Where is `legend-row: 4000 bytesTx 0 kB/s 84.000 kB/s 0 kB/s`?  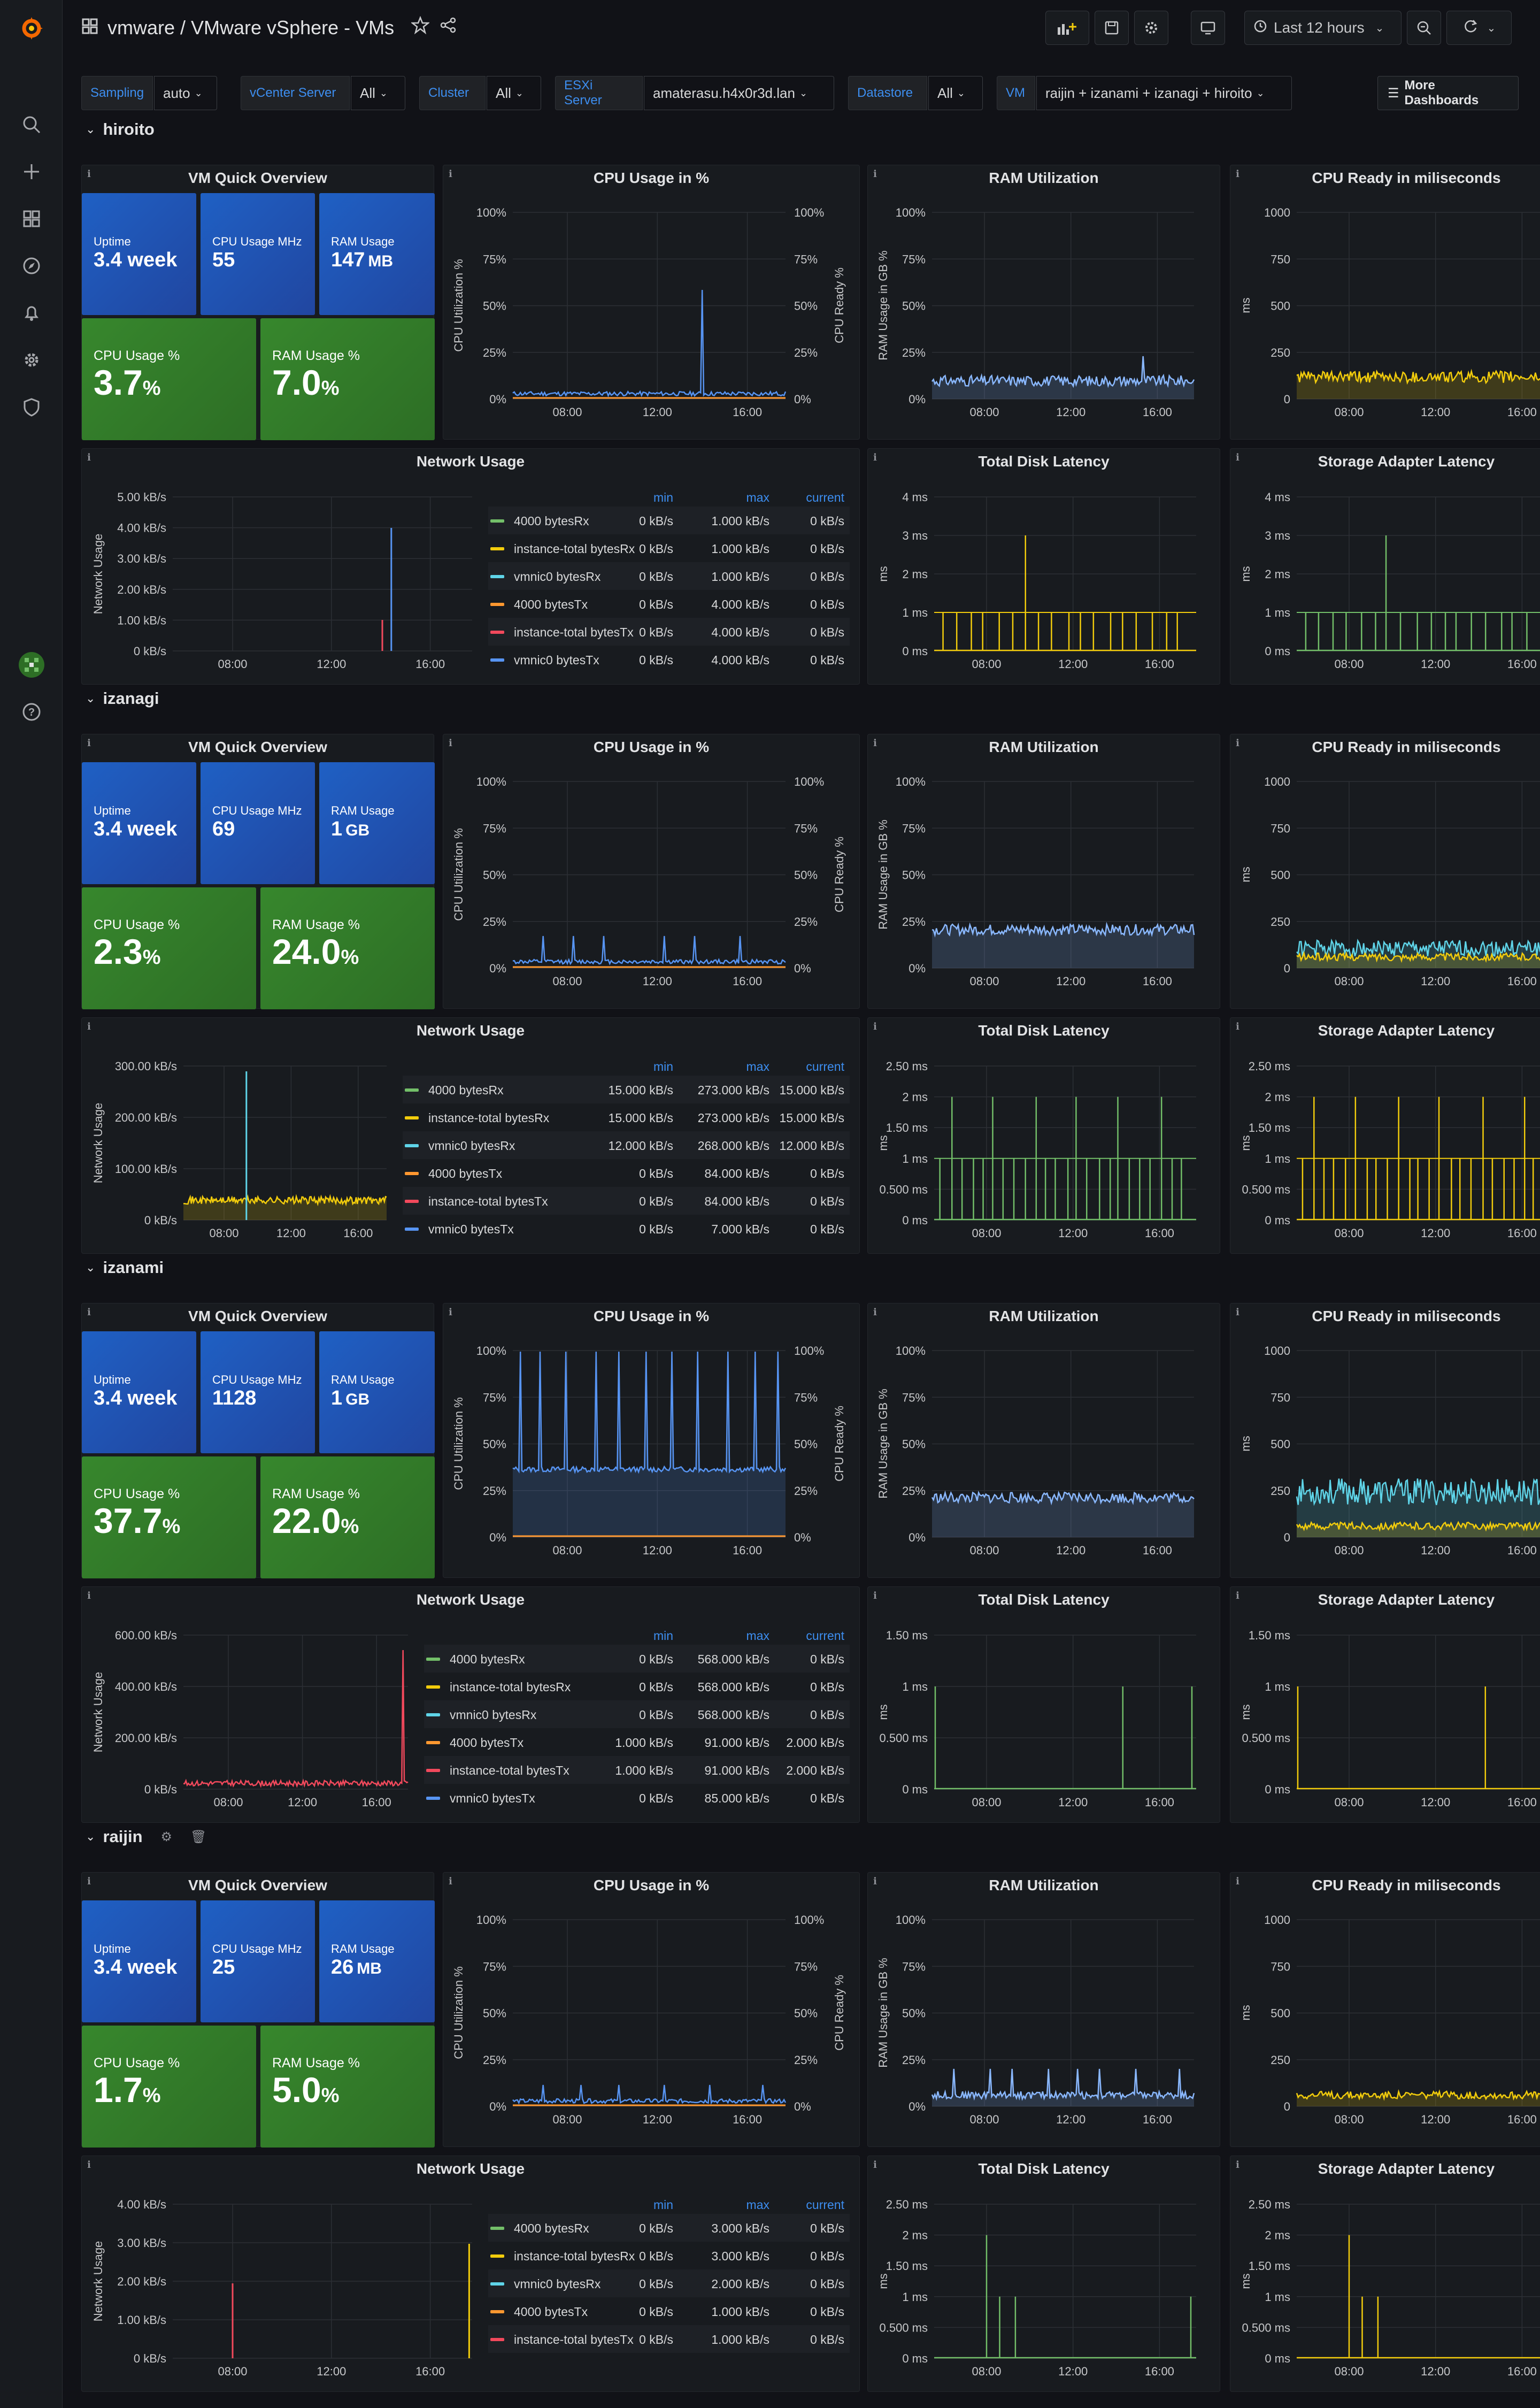
legend-row: 4000 bytesTx 0 kB/s 84.000 kB/s 0 kB/s is located at coordinates (626, 1173).